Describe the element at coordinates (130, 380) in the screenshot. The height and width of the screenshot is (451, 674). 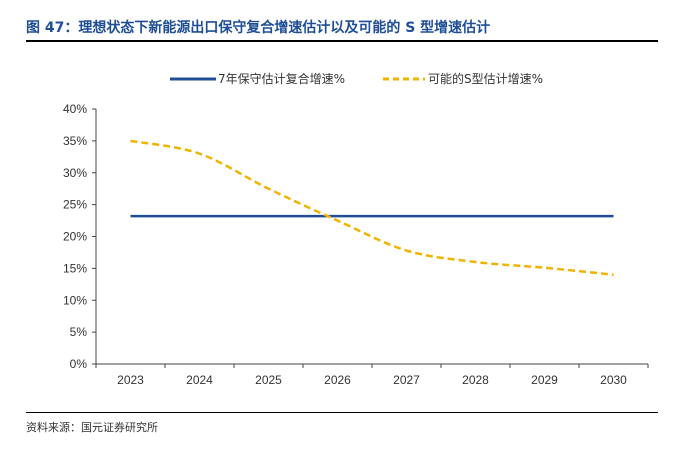
I see `x-tick-label: 2023` at that location.